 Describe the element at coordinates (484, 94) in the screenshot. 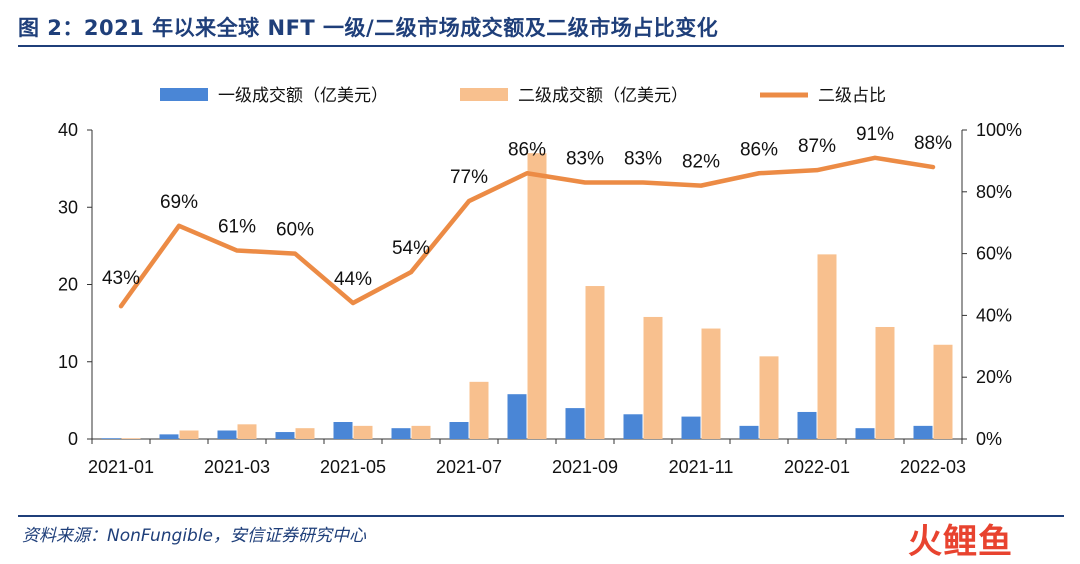

I see `legend-secondary-swatch` at that location.